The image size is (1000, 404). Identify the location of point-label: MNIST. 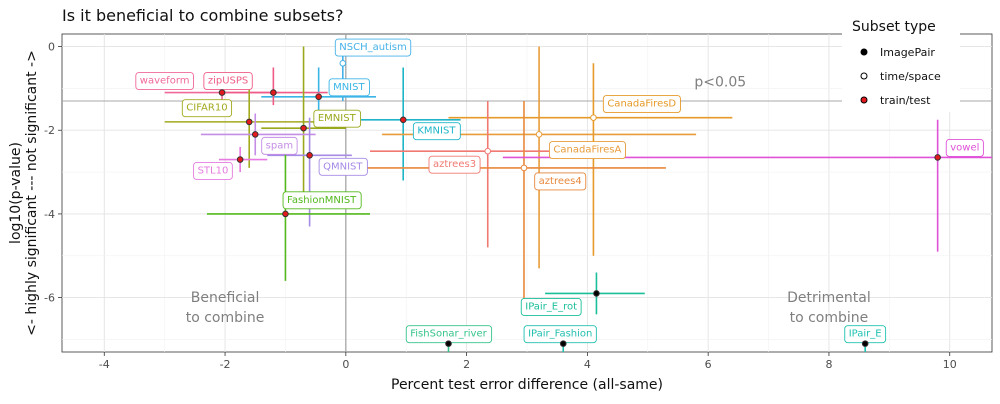
(349, 87).